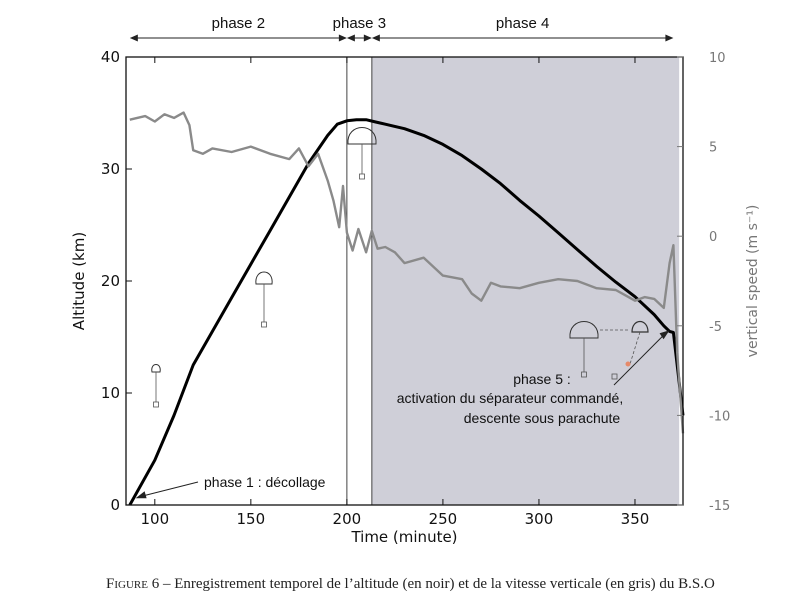 The width and height of the screenshot is (801, 603). I want to click on x-tick-label: 250, so click(443, 519).